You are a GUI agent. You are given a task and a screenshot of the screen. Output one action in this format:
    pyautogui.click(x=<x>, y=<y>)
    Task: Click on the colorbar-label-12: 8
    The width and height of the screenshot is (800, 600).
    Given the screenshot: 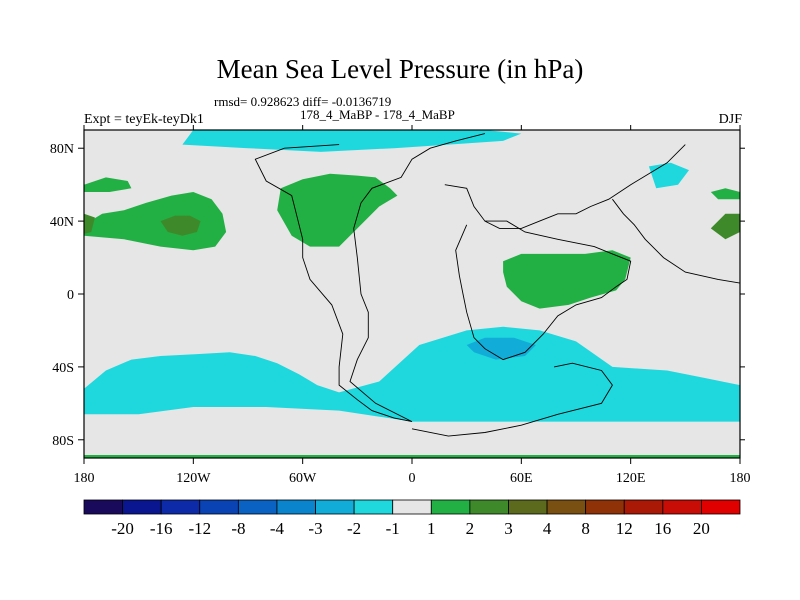 What is the action you would take?
    pyautogui.click(x=585, y=528)
    